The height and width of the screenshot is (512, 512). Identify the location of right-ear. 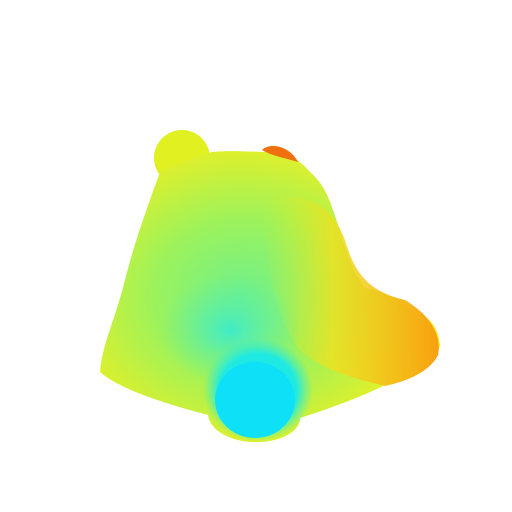
(280, 154).